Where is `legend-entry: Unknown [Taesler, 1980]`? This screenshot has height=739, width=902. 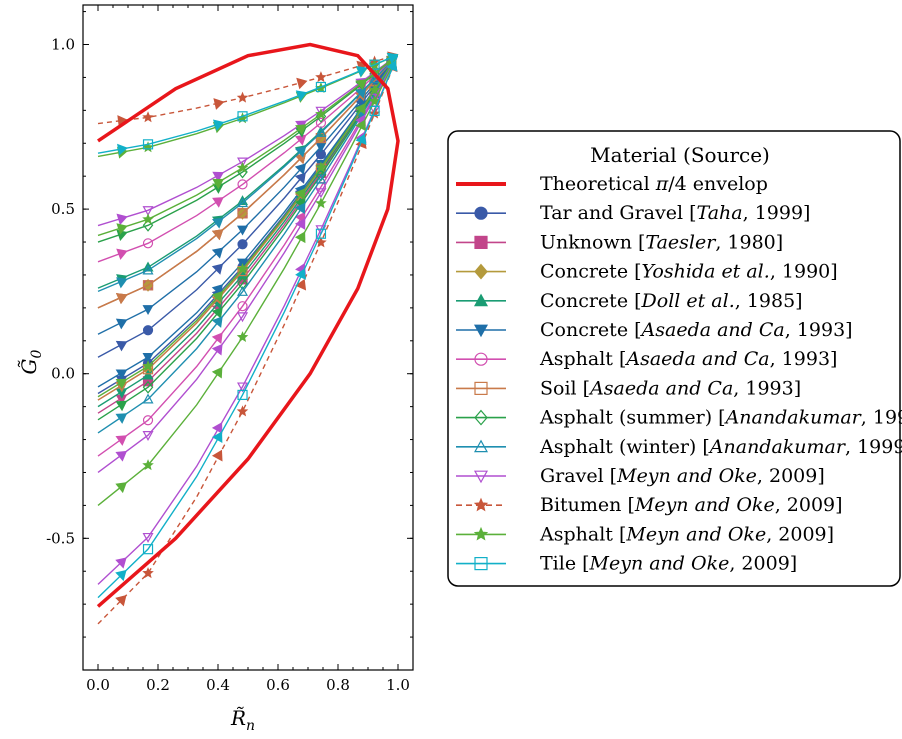 legend-entry: Unknown [Taesler, 1980] is located at coordinates (619, 242).